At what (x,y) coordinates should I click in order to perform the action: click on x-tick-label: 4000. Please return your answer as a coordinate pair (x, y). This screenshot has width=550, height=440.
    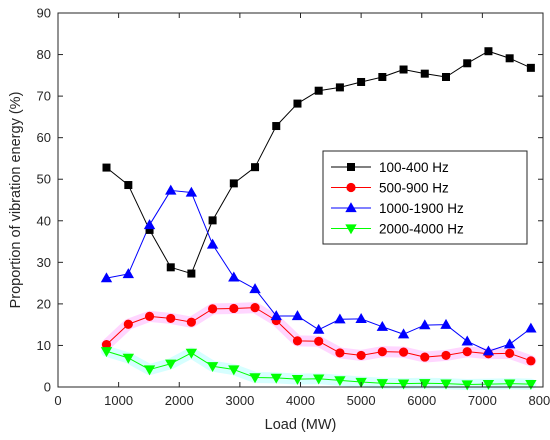
    Looking at the image, I should click on (300, 400).